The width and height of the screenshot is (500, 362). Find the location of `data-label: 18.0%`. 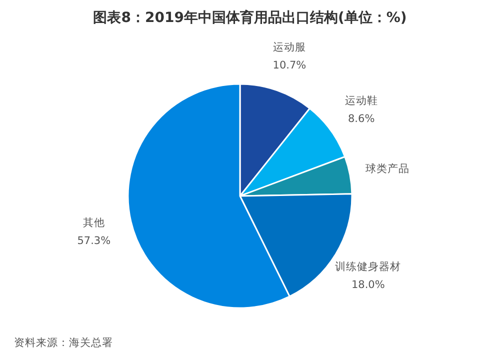

data-label: 18.0% is located at coordinates (368, 284).